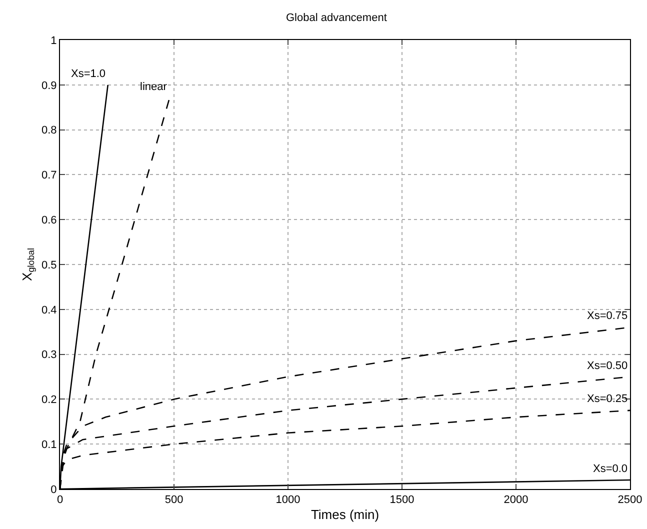 The image size is (647, 529). I want to click on x-tick-label: 500, so click(174, 500).